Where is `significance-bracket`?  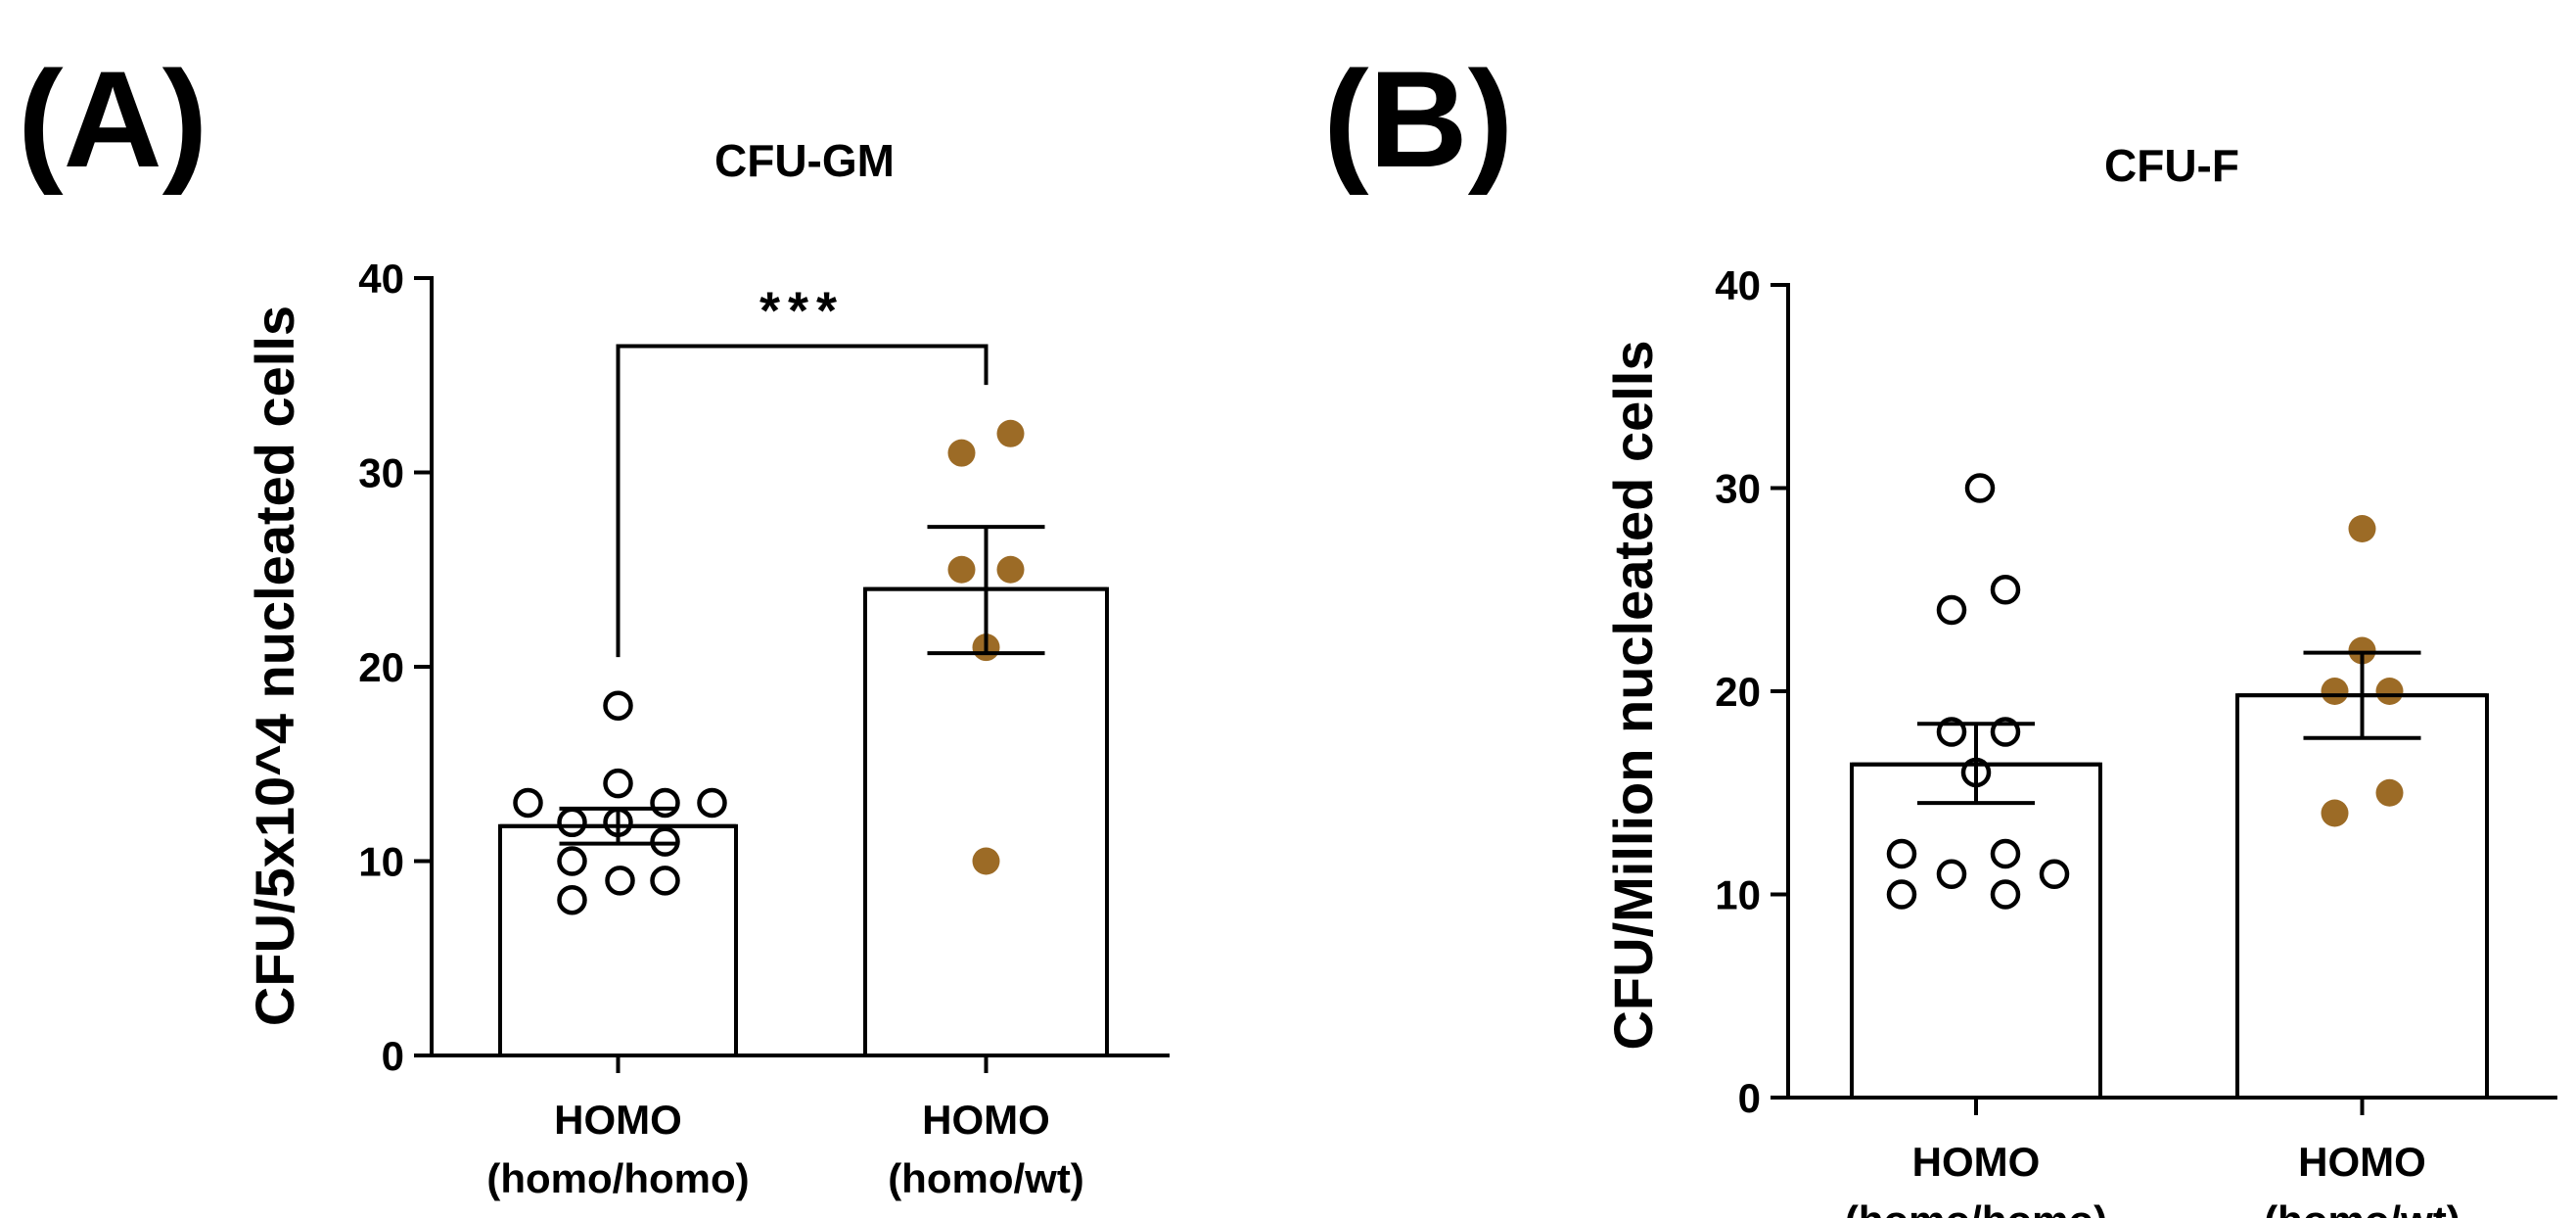 significance-bracket is located at coordinates (802, 501).